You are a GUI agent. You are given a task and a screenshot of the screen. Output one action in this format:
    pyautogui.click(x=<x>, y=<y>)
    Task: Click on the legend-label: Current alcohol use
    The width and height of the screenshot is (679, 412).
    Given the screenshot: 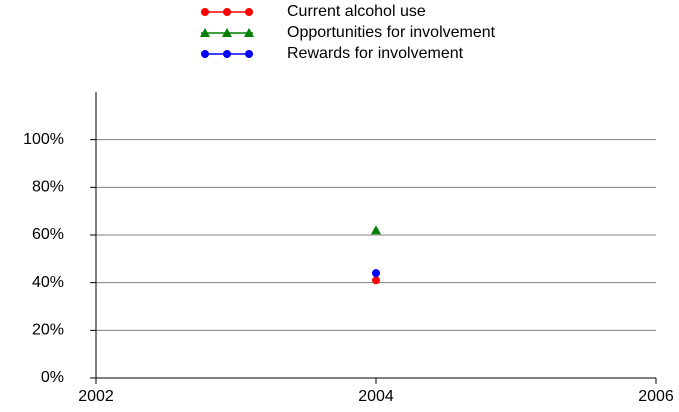 What is the action you would take?
    pyautogui.click(x=356, y=11)
    